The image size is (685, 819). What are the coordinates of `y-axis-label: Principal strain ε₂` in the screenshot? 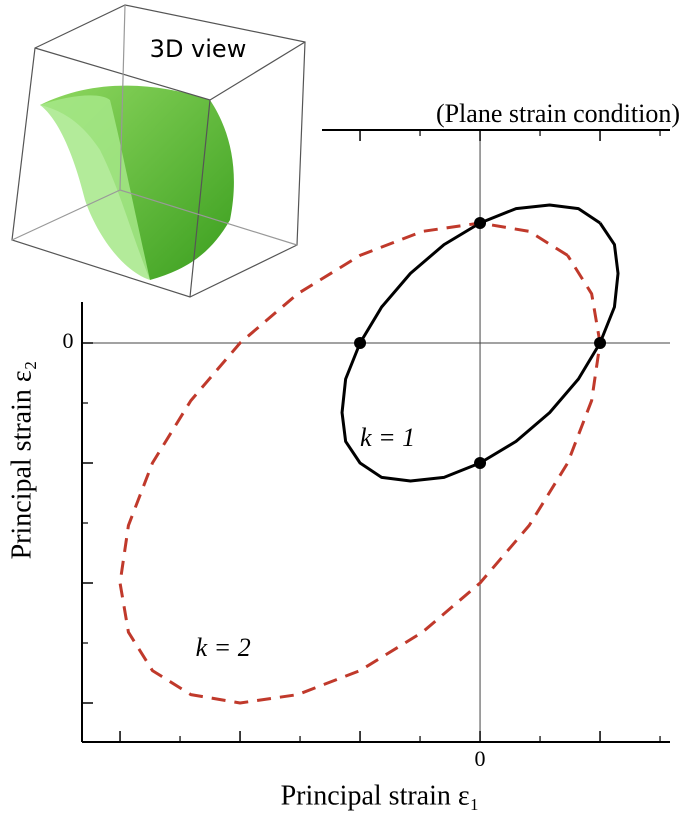 It's located at (21, 460).